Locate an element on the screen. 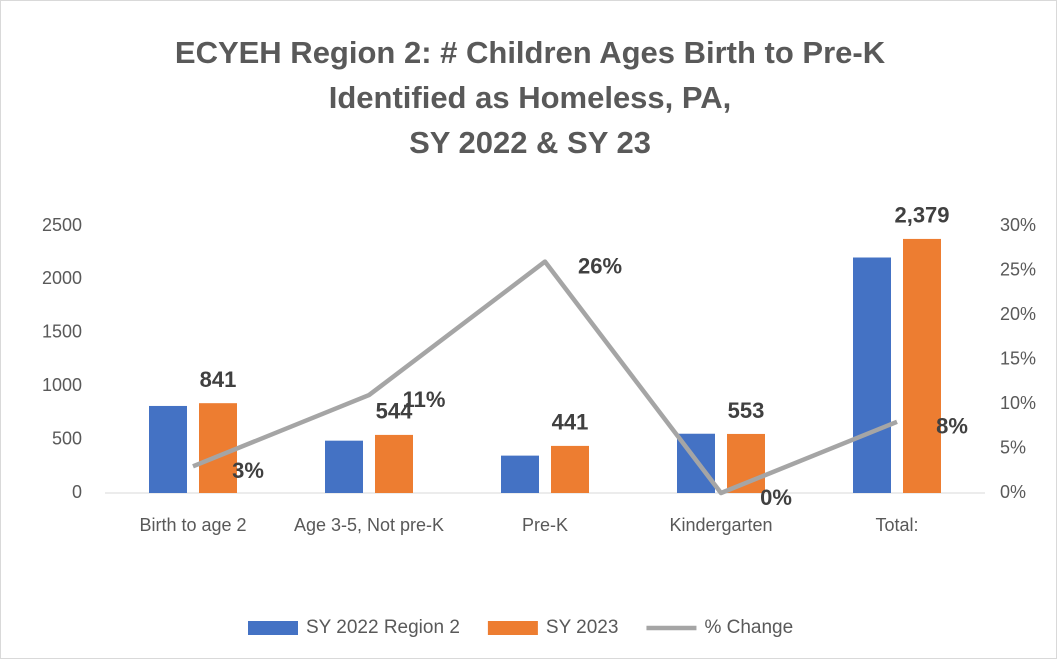 This screenshot has width=1057, height=659. x-tick-label: Kindergarten is located at coordinates (720, 525).